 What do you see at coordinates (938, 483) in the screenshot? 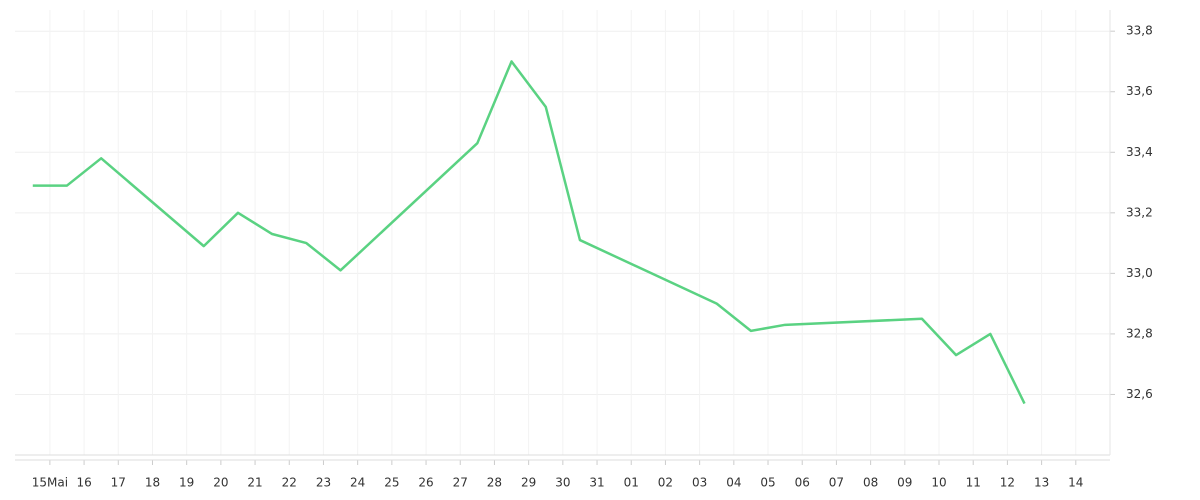
I see `x-tick-label: 10` at bounding box center [938, 483].